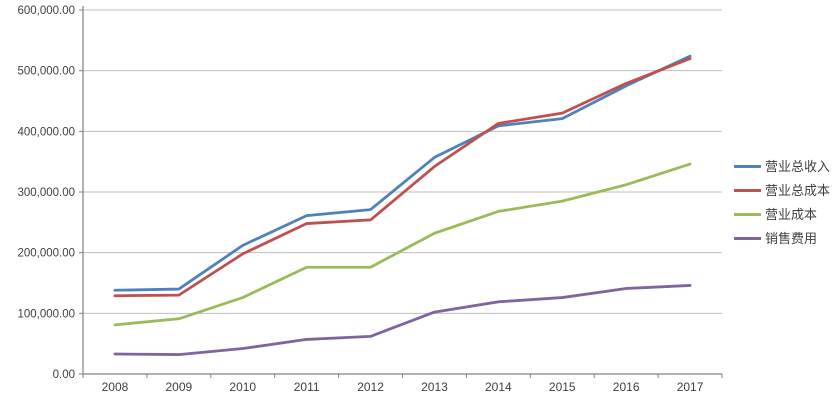 The height and width of the screenshot is (405, 840). What do you see at coordinates (370, 387) in the screenshot?
I see `x-axis-label: 2012` at bounding box center [370, 387].